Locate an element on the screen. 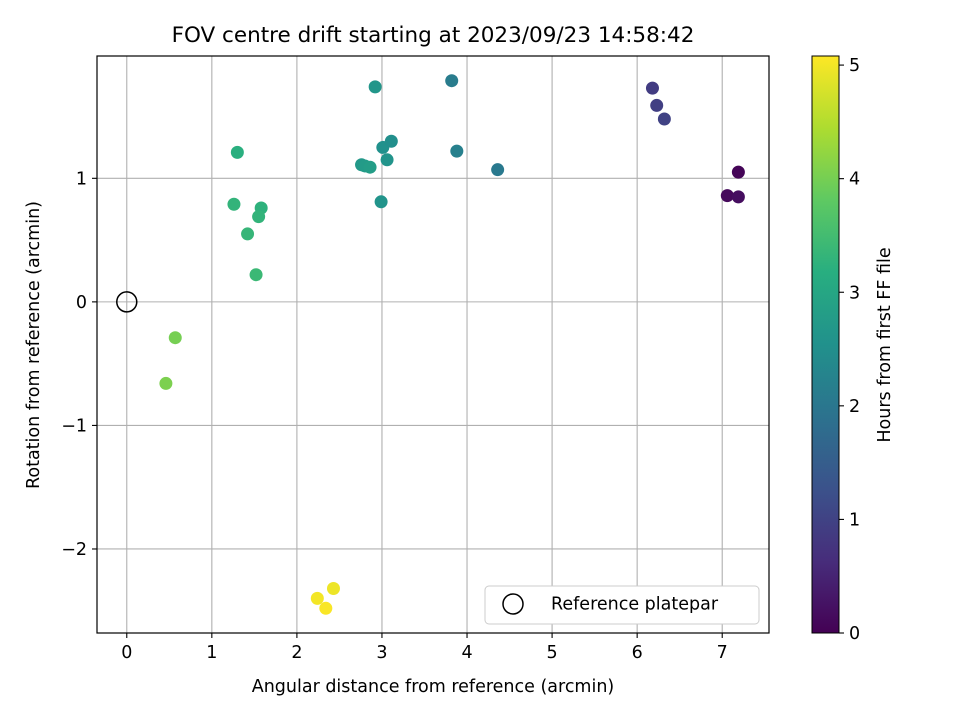 The width and height of the screenshot is (960, 720). legend-box is located at coordinates (622, 605).